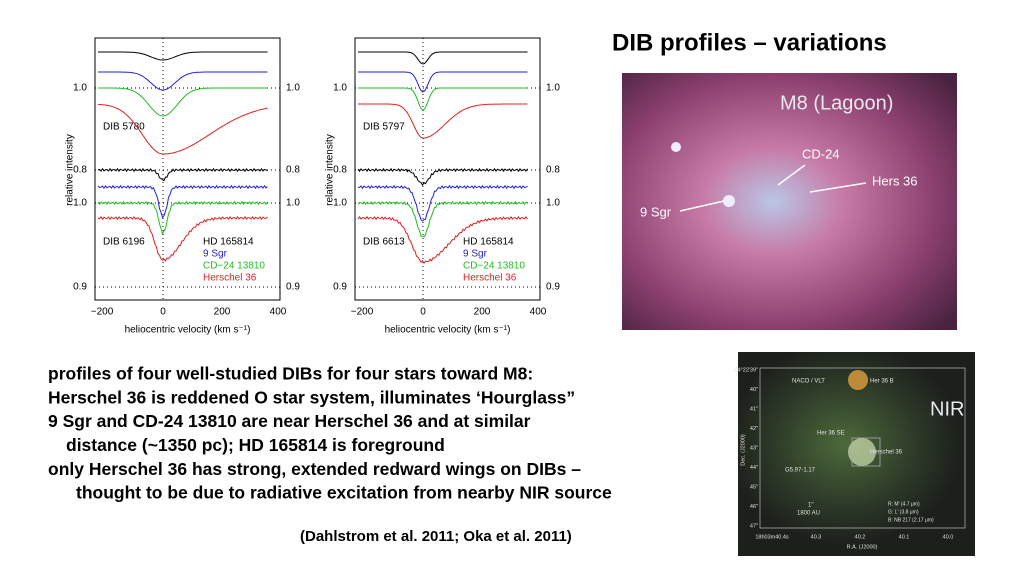 The width and height of the screenshot is (1024, 581). Describe the element at coordinates (808, 514) in the screenshot. I see `nir-text: 1800 AU` at that location.